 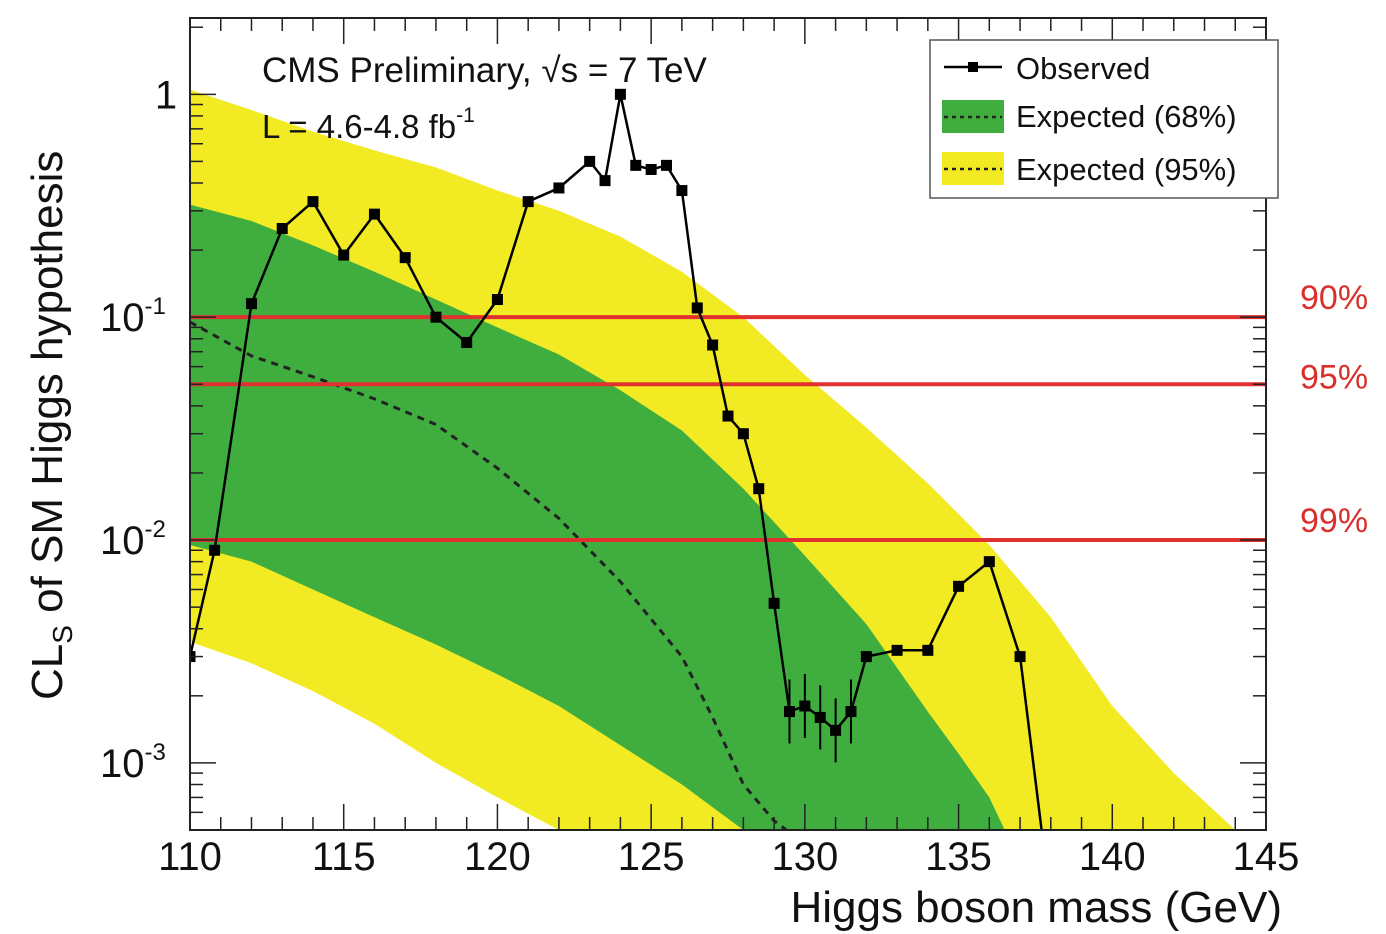 What do you see at coordinates (359, 126) in the screenshot?
I see `luminosity-prefix: L = 4.6-4.8 fb` at bounding box center [359, 126].